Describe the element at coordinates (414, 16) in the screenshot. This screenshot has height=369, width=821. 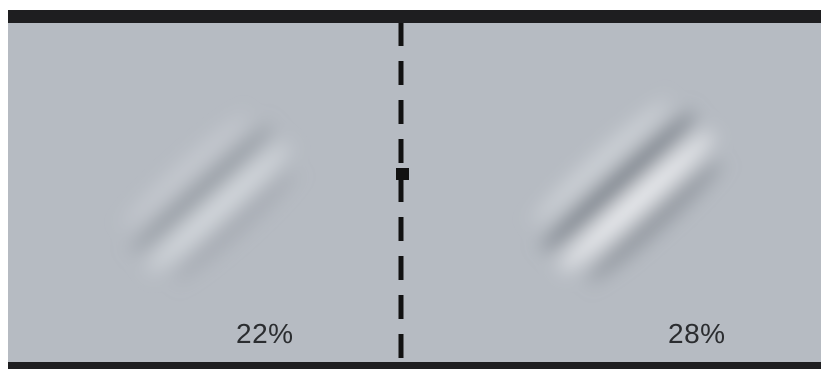
I see `top-frame-bar` at that location.